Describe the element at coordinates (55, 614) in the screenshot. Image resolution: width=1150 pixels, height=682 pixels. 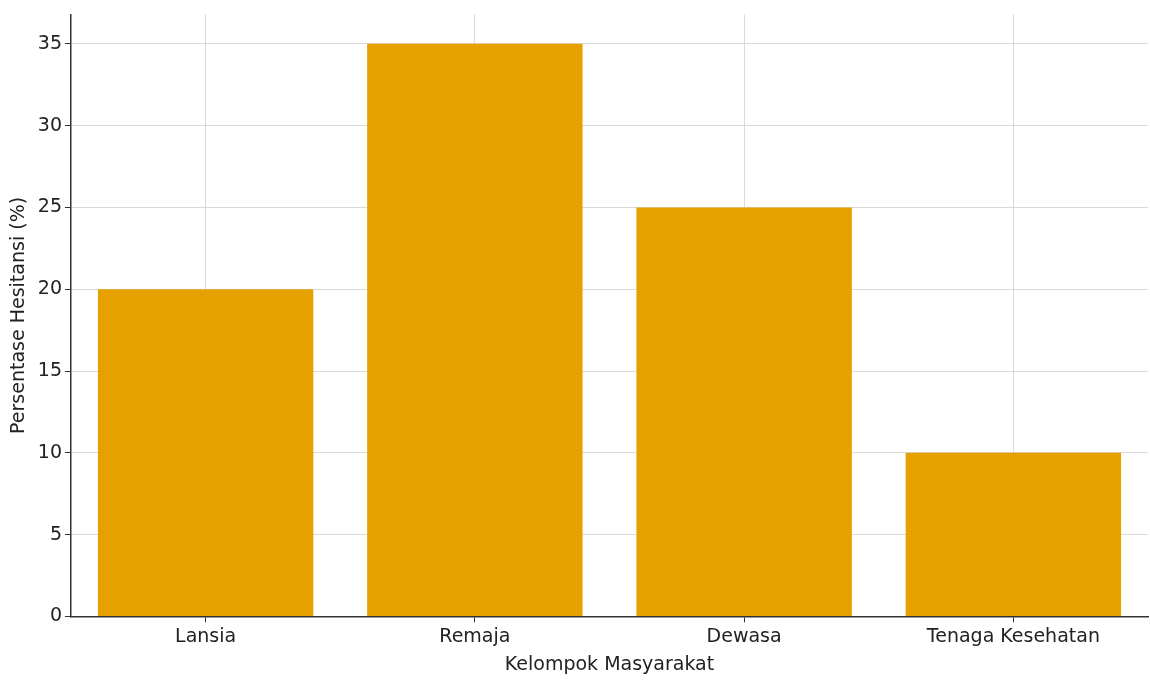
I see `y-tick-label: 0` at that location.